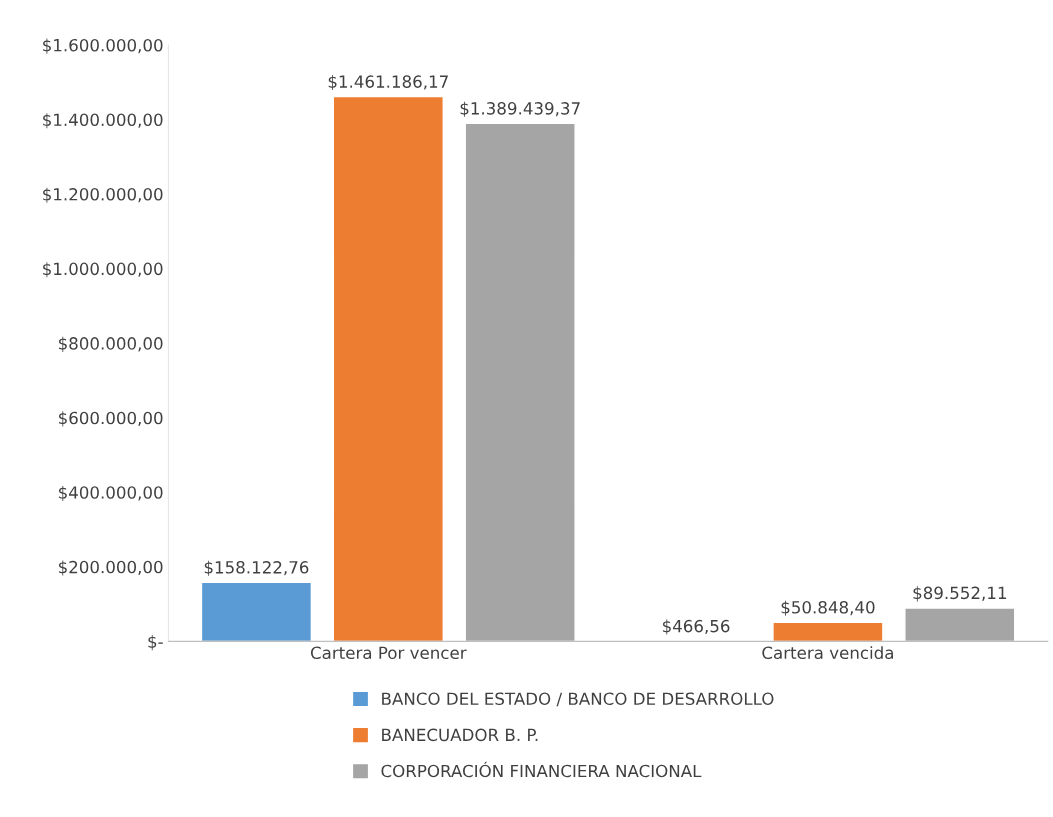 This screenshot has width=1053, height=817. I want to click on legend-label: BANECUADOR B. P., so click(460, 735).